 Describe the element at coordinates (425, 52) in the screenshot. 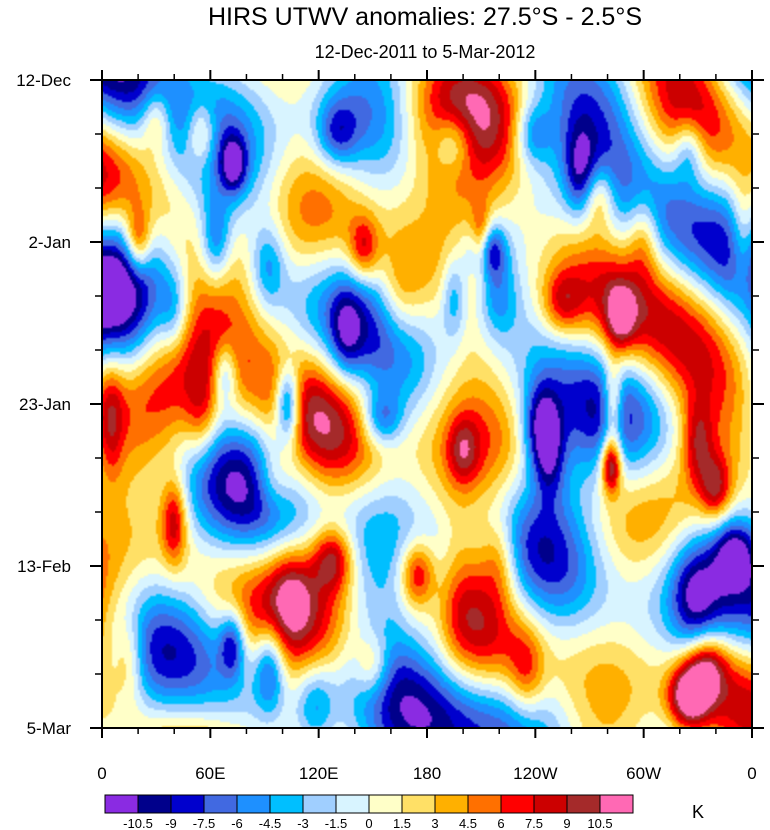

I see `chart-subtitle: 12-Dec-2011 to 5-Mar-2012` at that location.